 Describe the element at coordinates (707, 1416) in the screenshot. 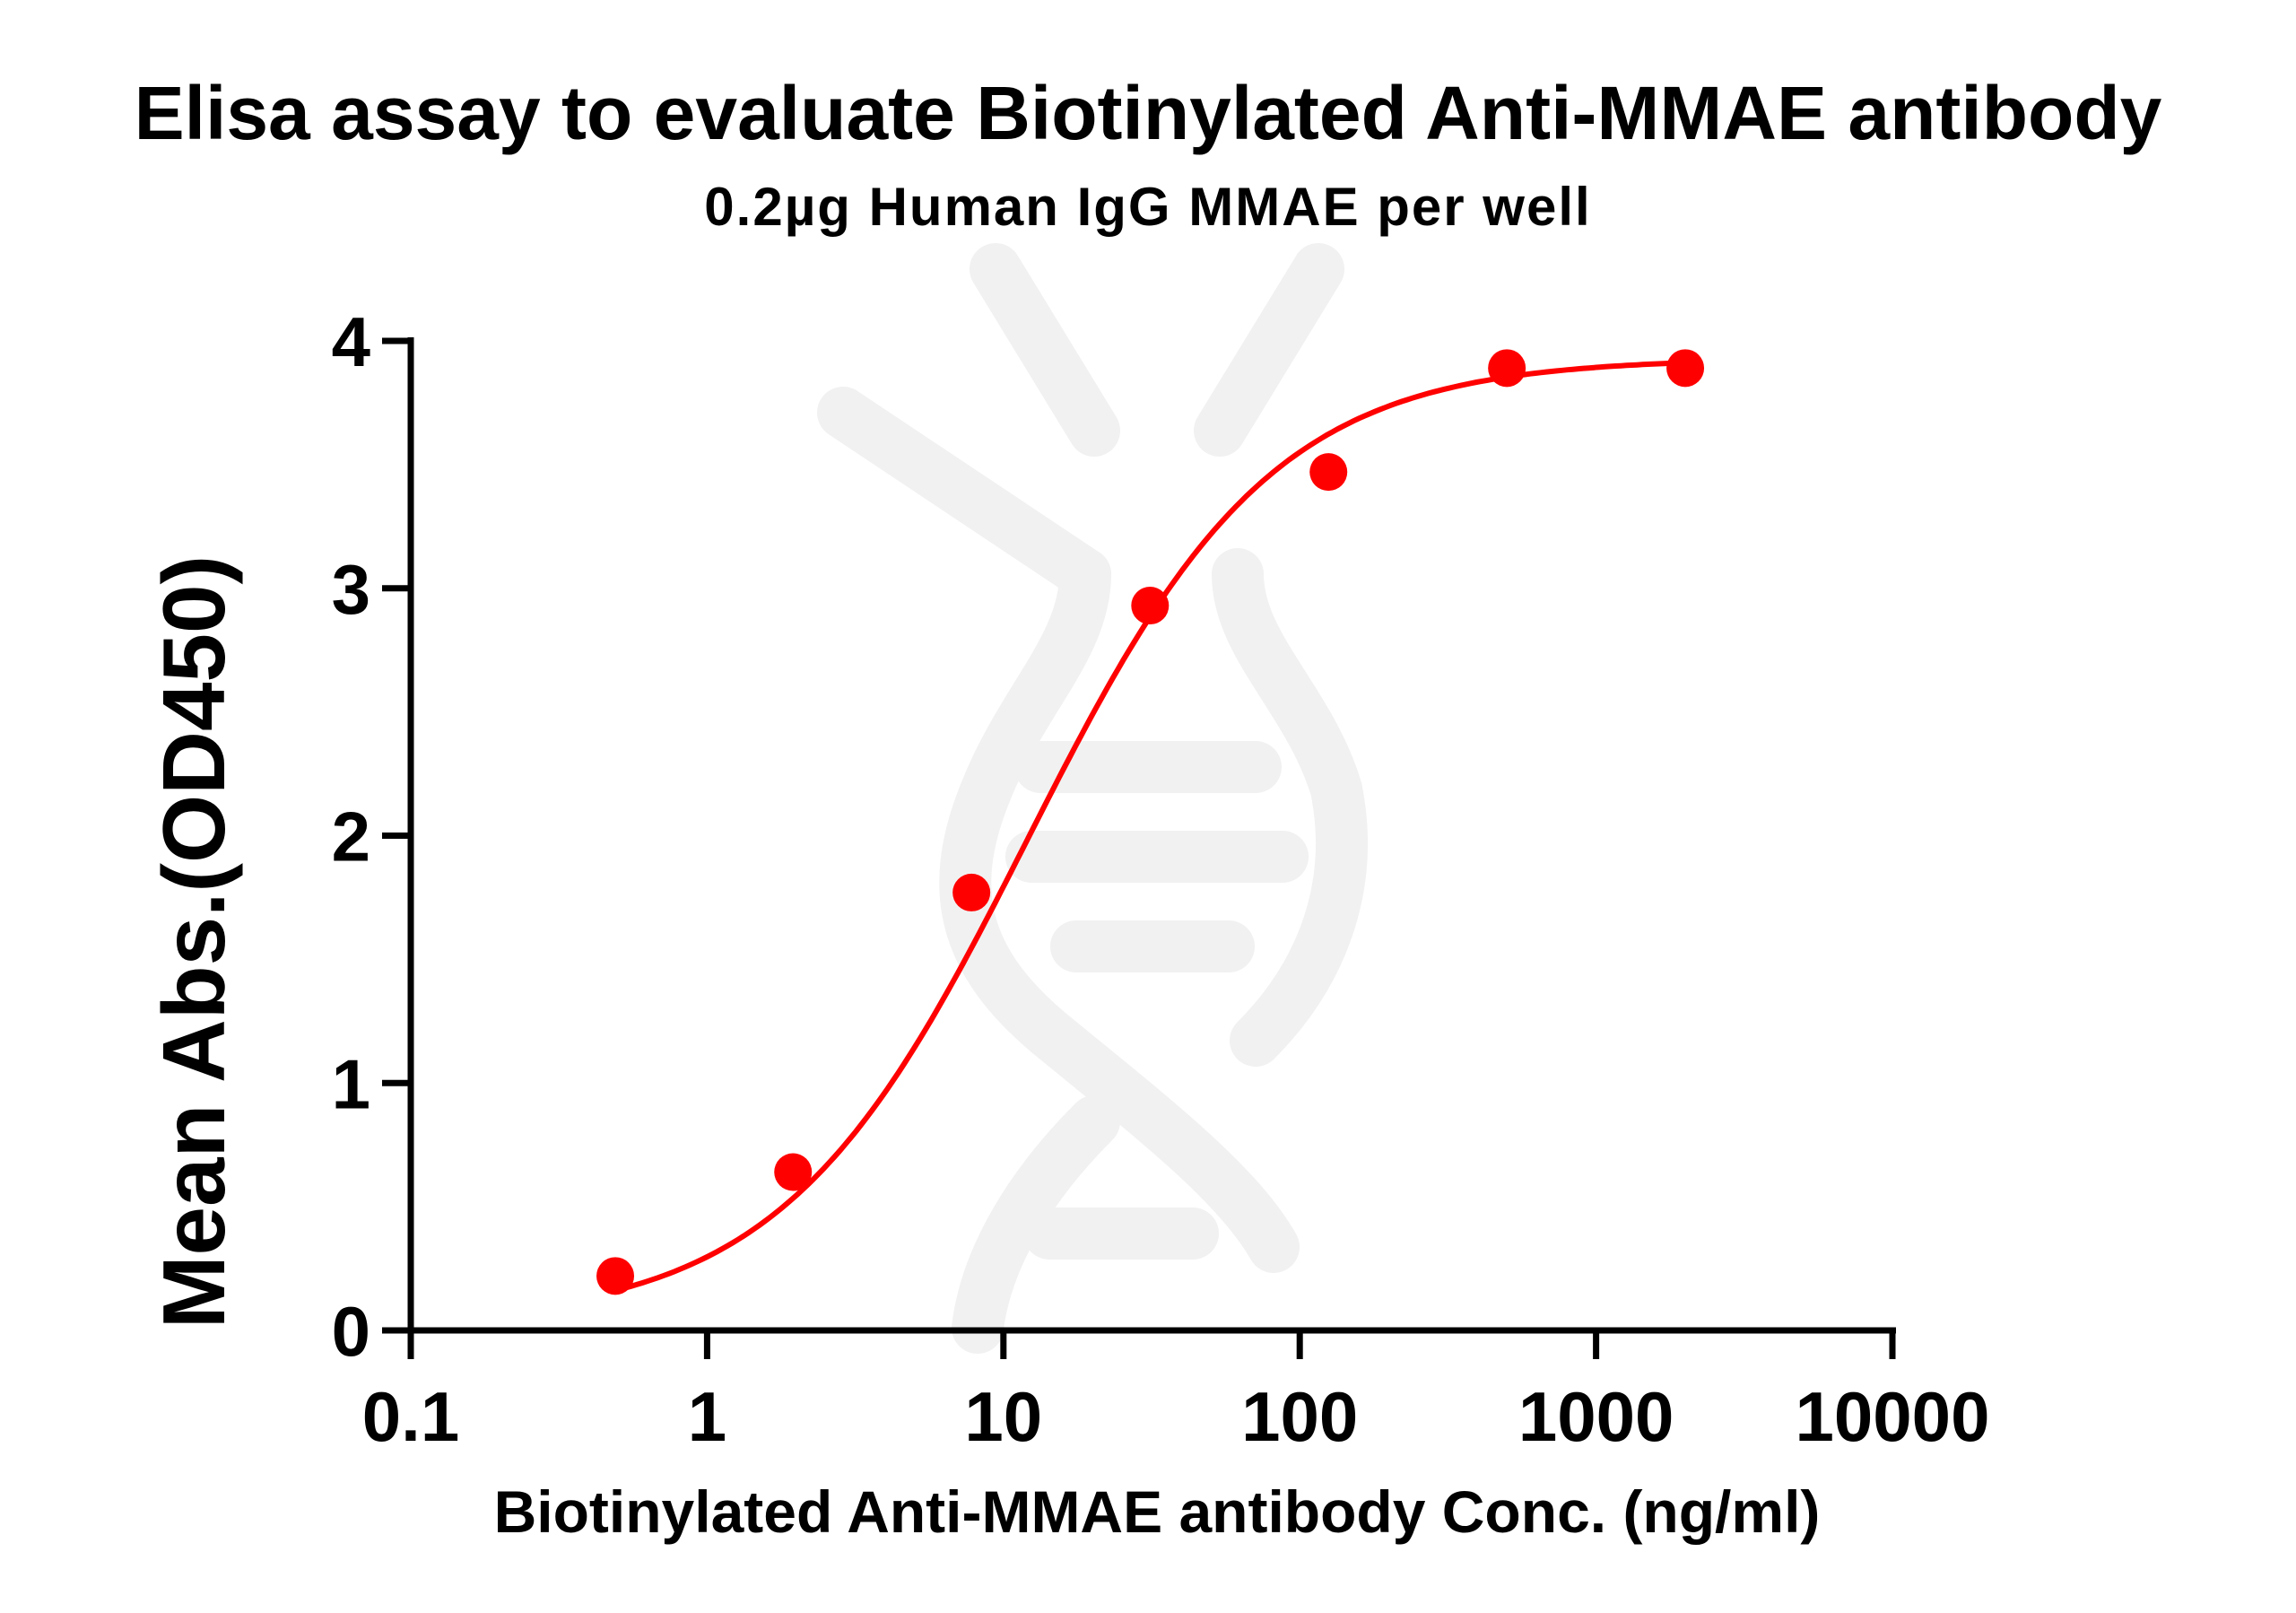

I see `x-tick-label: 1` at that location.